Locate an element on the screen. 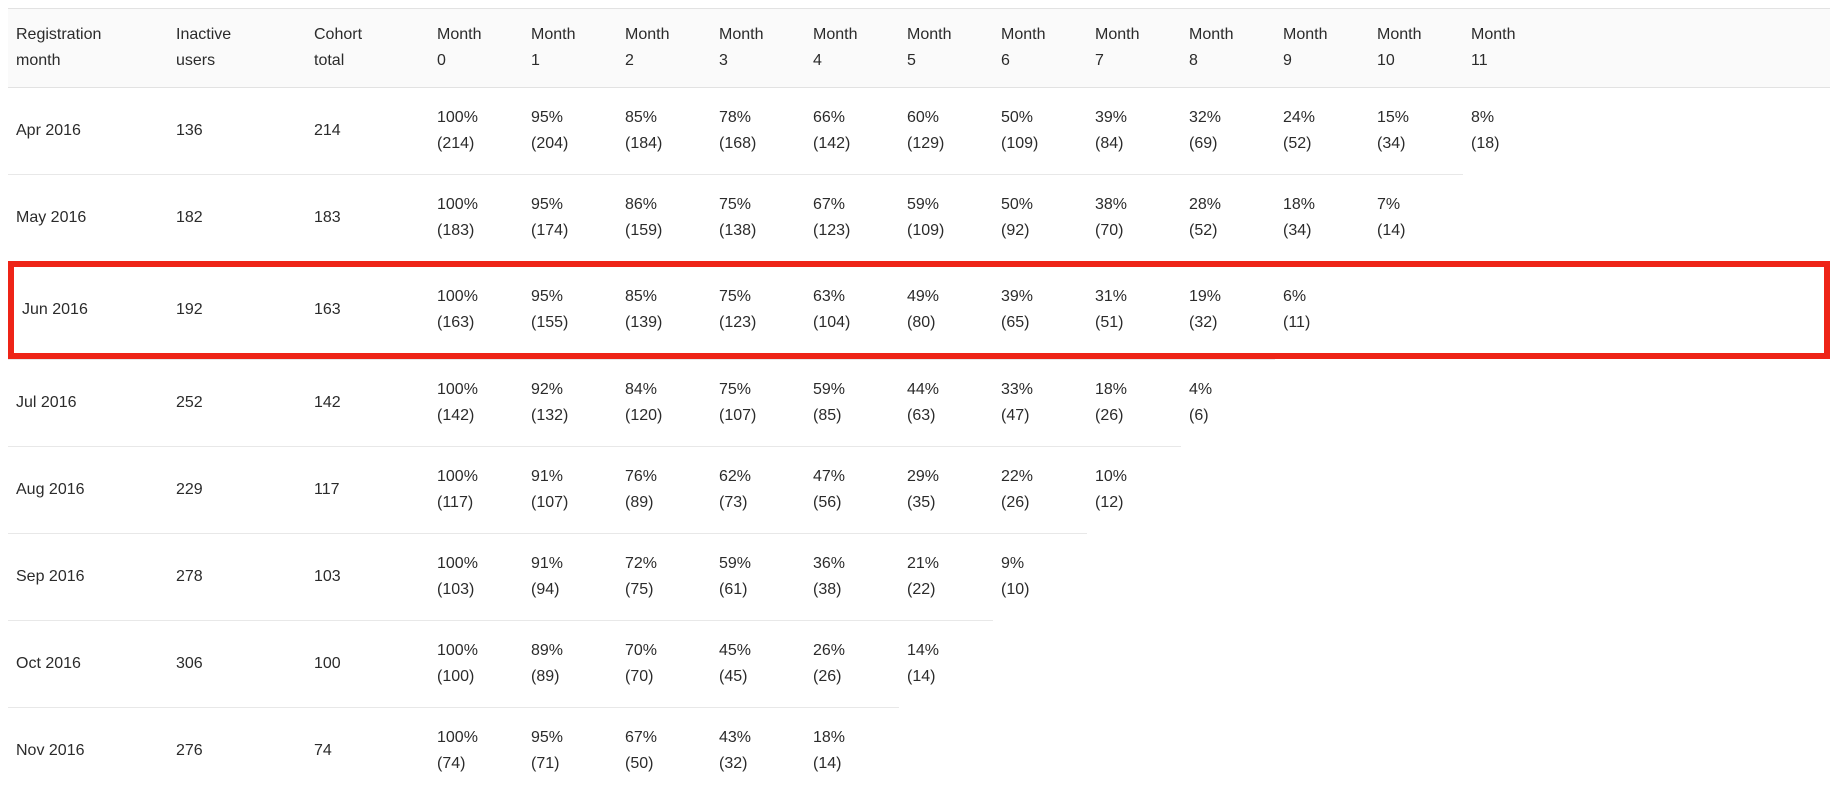 This screenshot has width=1838, height=806. retention-count: (129) is located at coordinates (926, 143).